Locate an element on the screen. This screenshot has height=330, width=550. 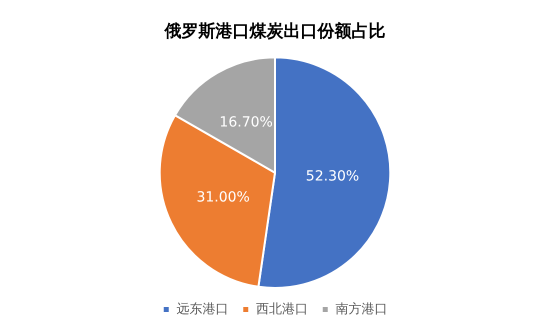
legend-label: 远东港口 is located at coordinates (202, 309).